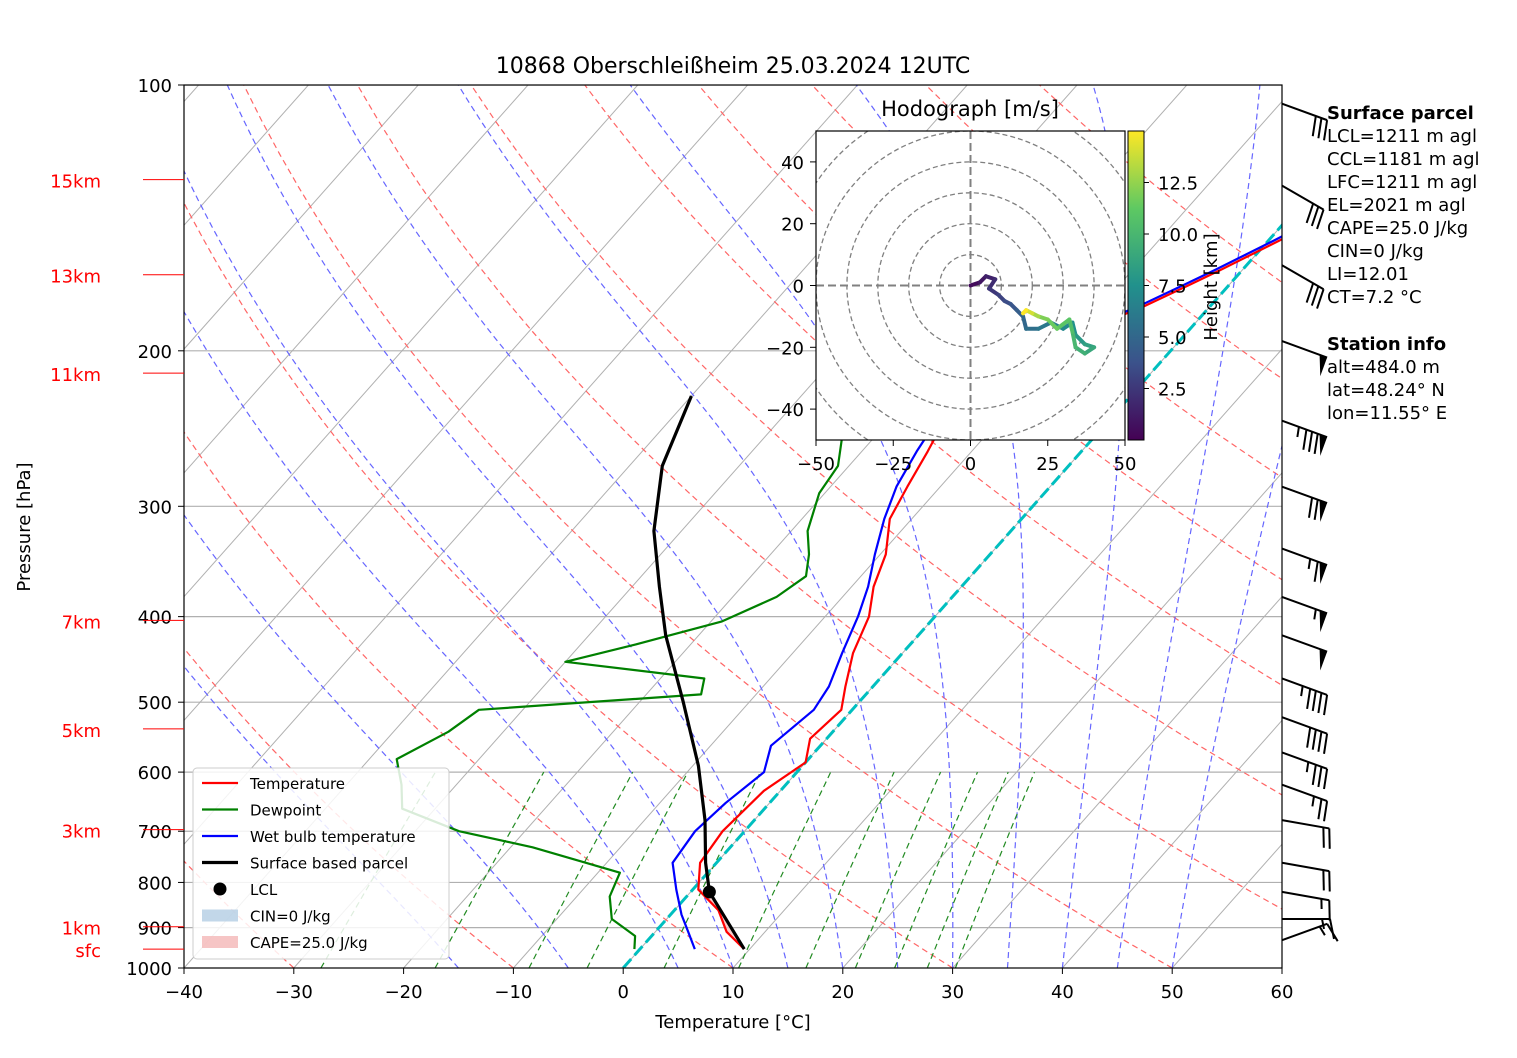 The height and width of the screenshot is (1058, 1517). Describe the element at coordinates (75, 375) in the screenshot. I see `height-label: 11km` at that location.